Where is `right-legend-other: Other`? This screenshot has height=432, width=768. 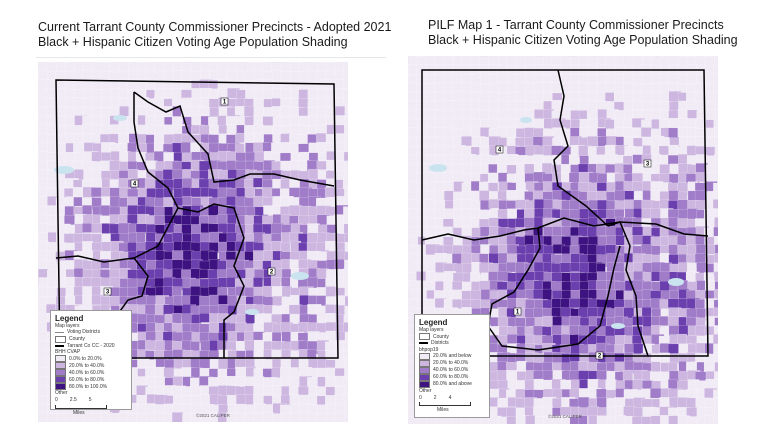
right-legend-other: Other is located at coordinates (425, 390).